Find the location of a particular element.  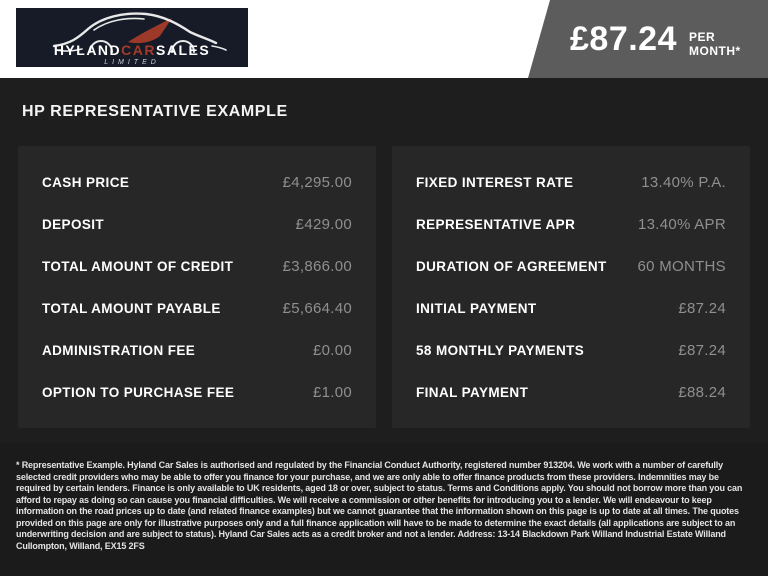

finance-row: DURATION OF AGREEMENT 60 MONTHS is located at coordinates (571, 266).